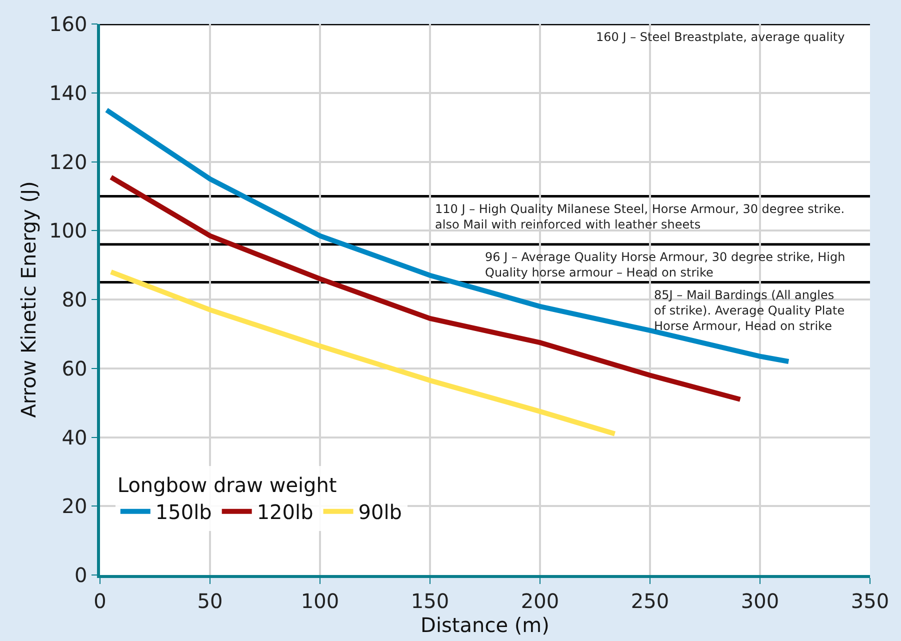 The image size is (901, 641). Describe the element at coordinates (75, 506) in the screenshot. I see `y-tick-label: 20` at that location.